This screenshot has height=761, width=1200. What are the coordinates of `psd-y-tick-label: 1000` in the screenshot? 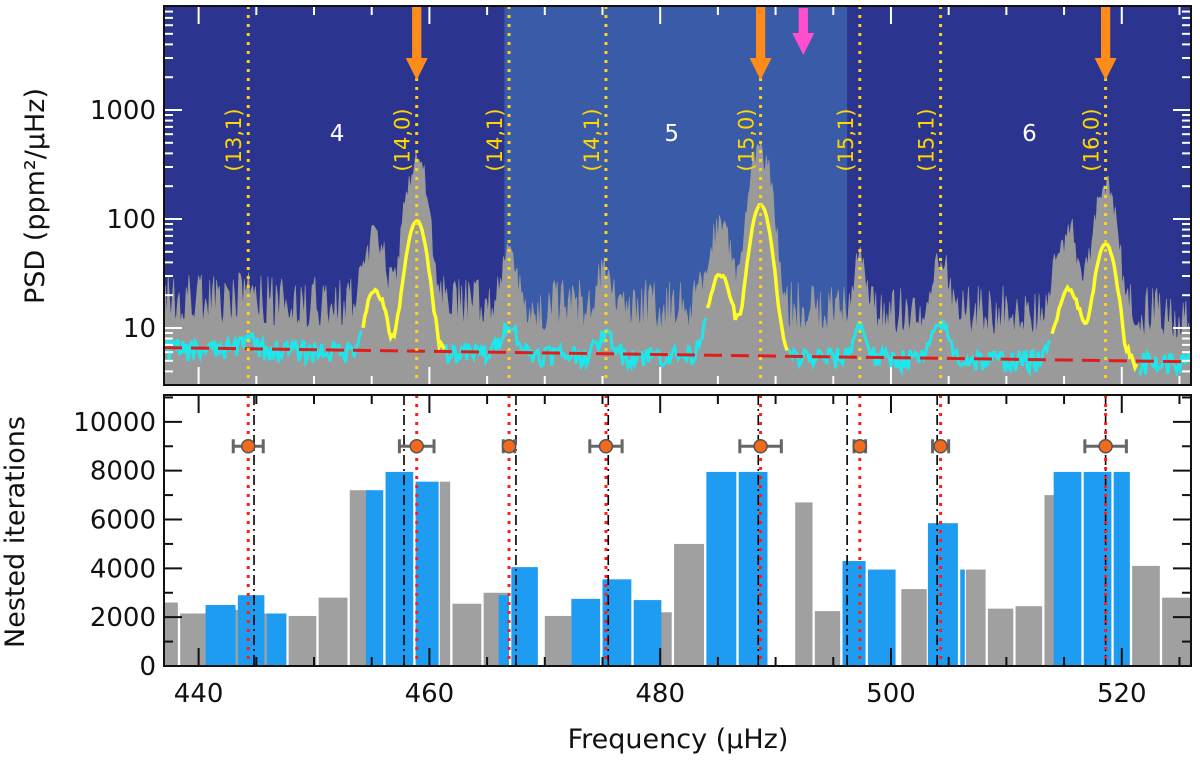 It's located at (123, 111).